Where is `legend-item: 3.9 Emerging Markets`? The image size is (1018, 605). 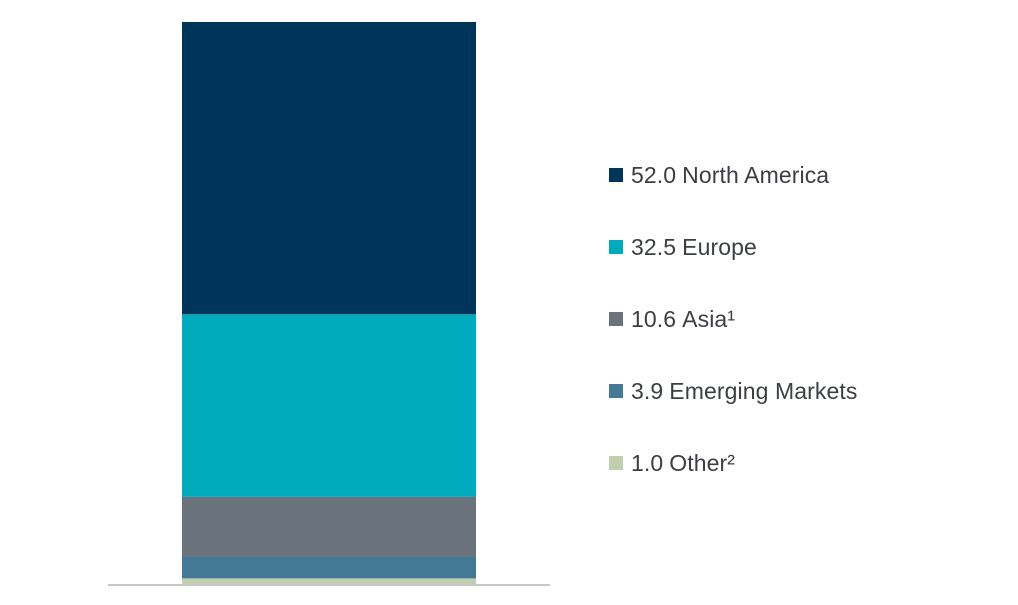 legend-item: 3.9 Emerging Markets is located at coordinates (809, 391).